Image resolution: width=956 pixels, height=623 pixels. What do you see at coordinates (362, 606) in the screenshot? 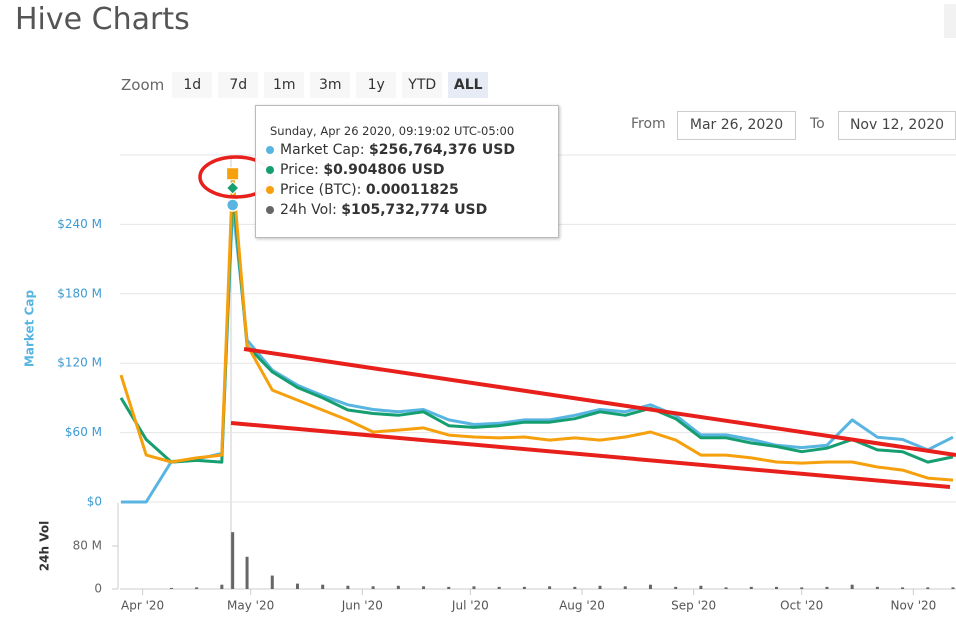
I see `x-tick-label: Jun '20` at bounding box center [362, 606].